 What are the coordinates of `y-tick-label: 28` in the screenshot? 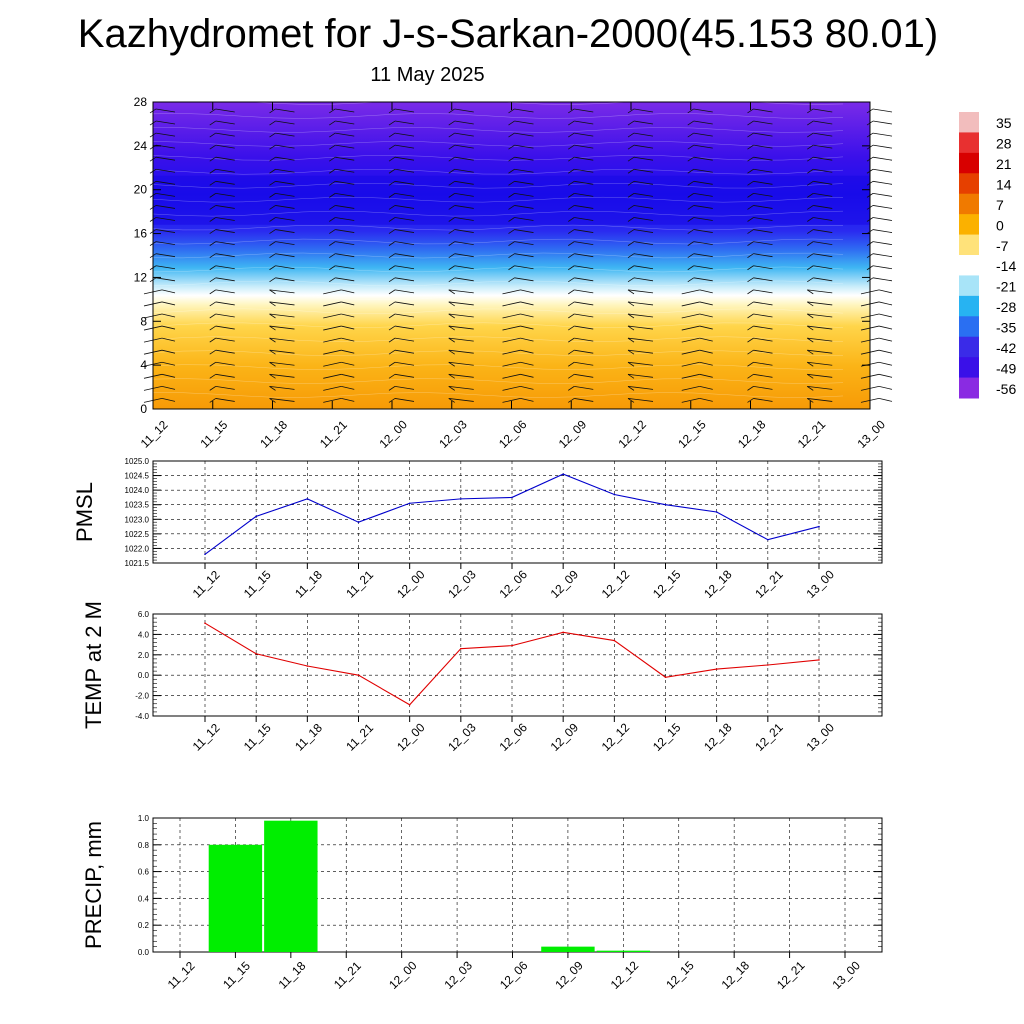 It's located at (141, 102).